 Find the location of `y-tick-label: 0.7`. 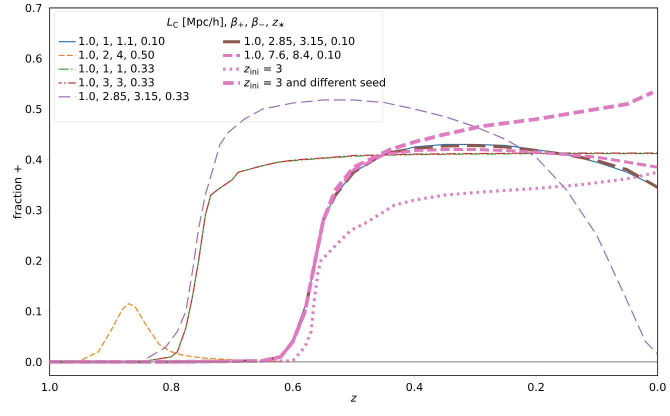

y-tick-label: 0.7 is located at coordinates (34, 8).